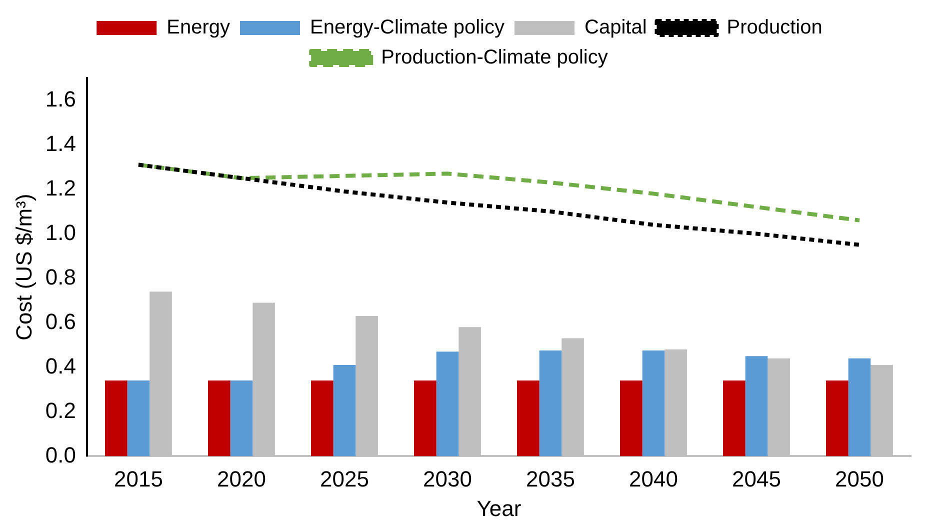 The image size is (929, 531). I want to click on y-tick-label: 1.0, so click(60, 232).